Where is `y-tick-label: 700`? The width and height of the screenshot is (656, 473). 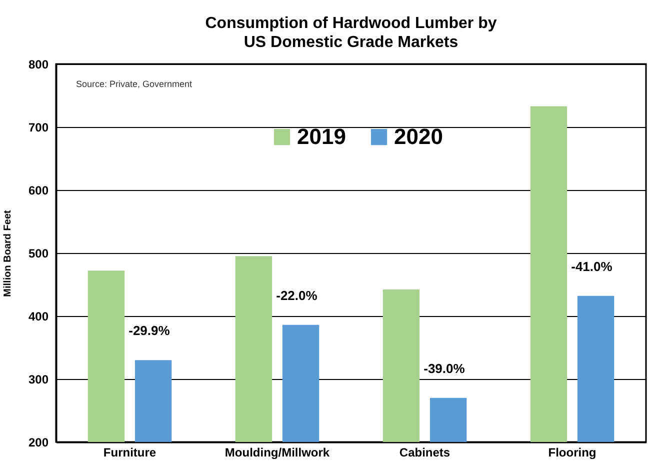 y-tick-label: 700 is located at coordinates (38, 127).